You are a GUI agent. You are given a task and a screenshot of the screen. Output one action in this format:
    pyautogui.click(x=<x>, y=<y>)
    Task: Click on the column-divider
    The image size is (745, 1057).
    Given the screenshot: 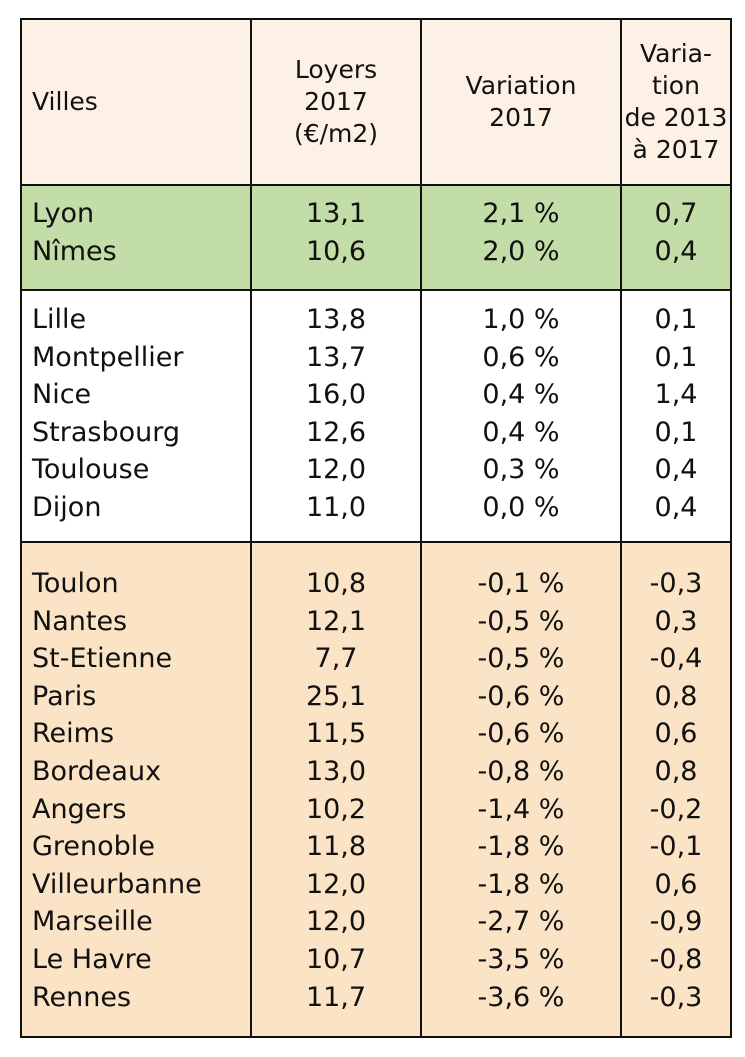 What is the action you would take?
    pyautogui.click(x=251, y=528)
    